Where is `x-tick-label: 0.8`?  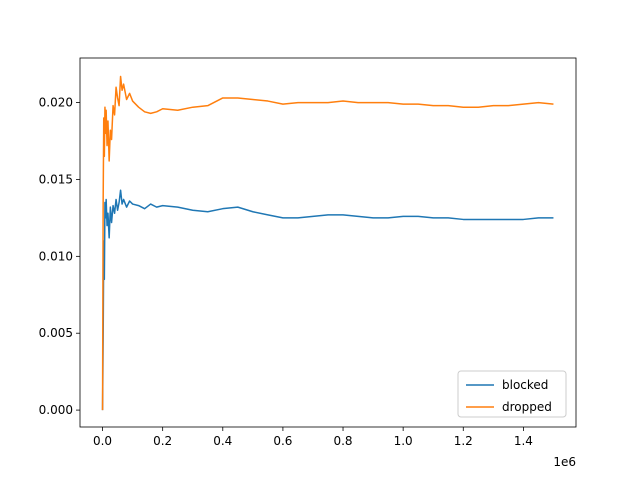 x-tick-label: 0.8 is located at coordinates (342, 441).